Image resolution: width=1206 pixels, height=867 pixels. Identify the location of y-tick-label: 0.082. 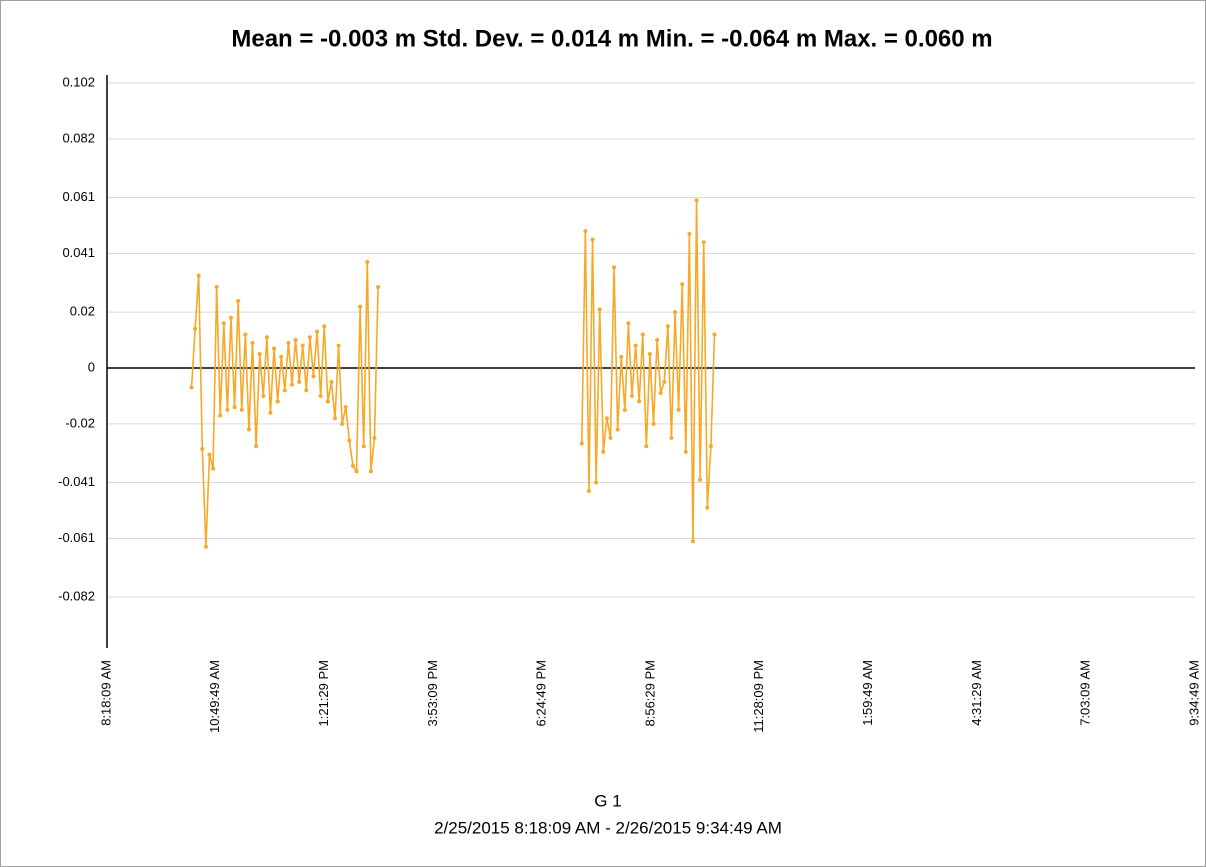
(78, 137).